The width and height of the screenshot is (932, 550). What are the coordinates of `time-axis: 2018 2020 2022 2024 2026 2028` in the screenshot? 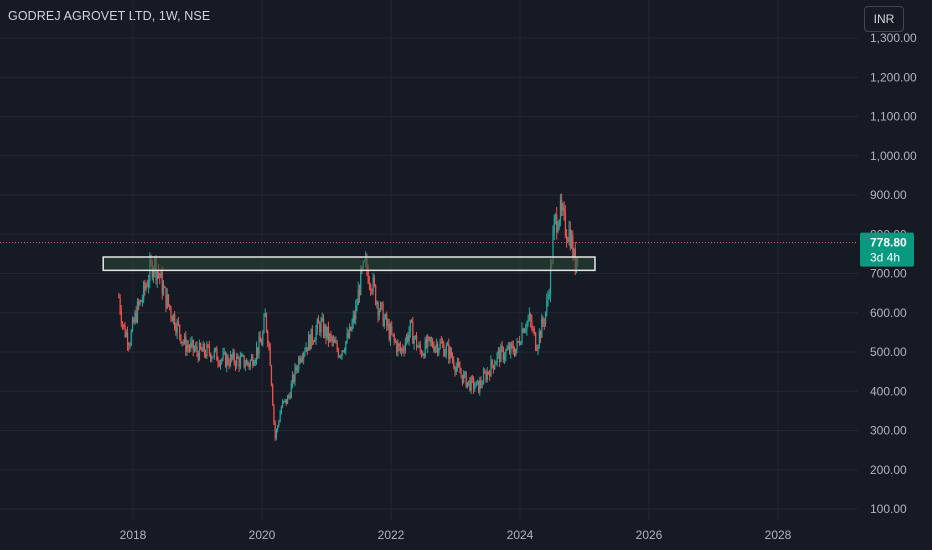 It's located at (456, 535).